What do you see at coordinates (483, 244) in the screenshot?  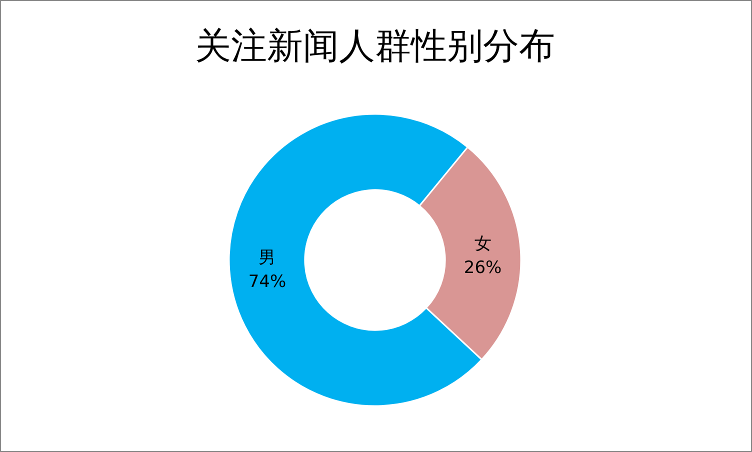 I see `slice-label: 女` at bounding box center [483, 244].